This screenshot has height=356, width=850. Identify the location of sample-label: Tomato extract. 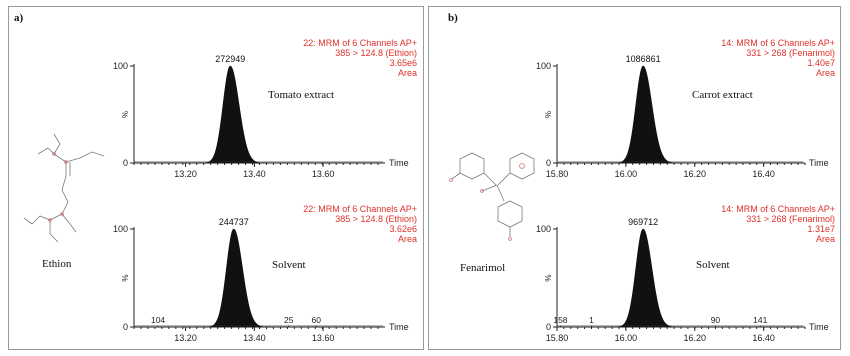
(301, 95).